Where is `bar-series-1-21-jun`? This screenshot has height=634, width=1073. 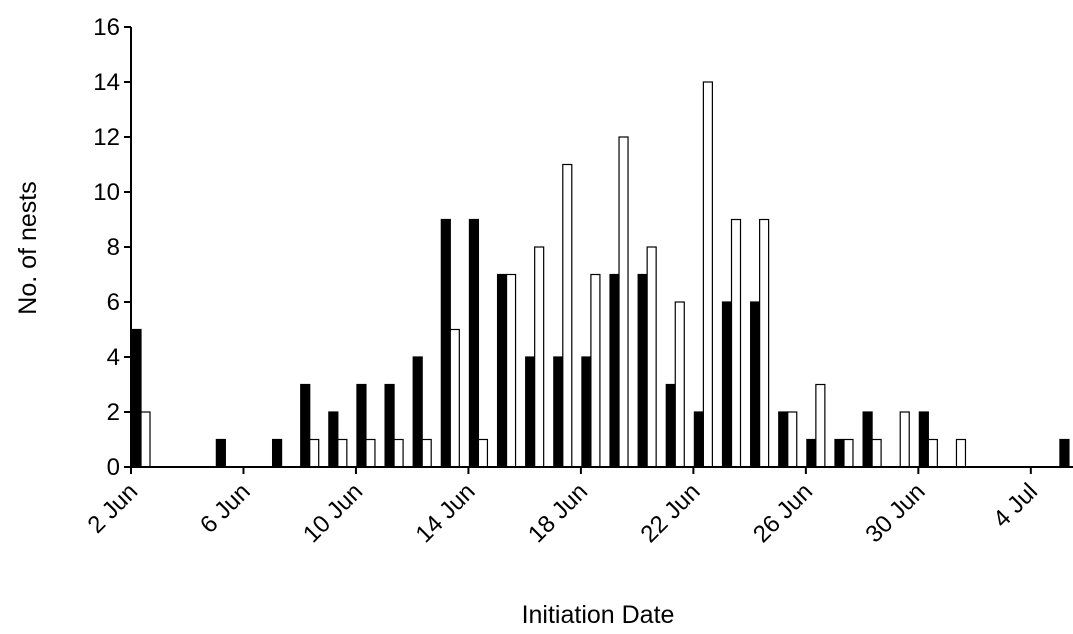
bar-series-1-21-jun is located at coordinates (670, 425).